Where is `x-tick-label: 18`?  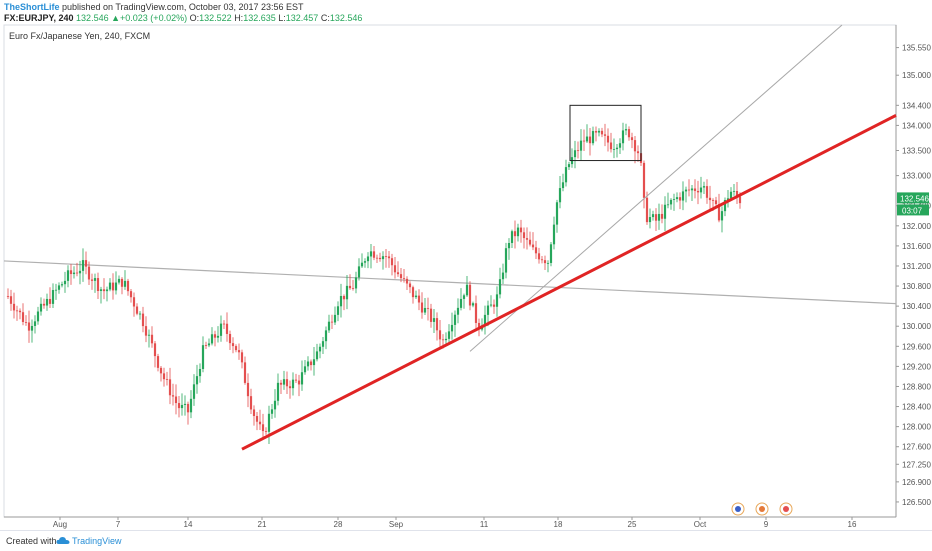
x-tick-label: 18 is located at coordinates (558, 524).